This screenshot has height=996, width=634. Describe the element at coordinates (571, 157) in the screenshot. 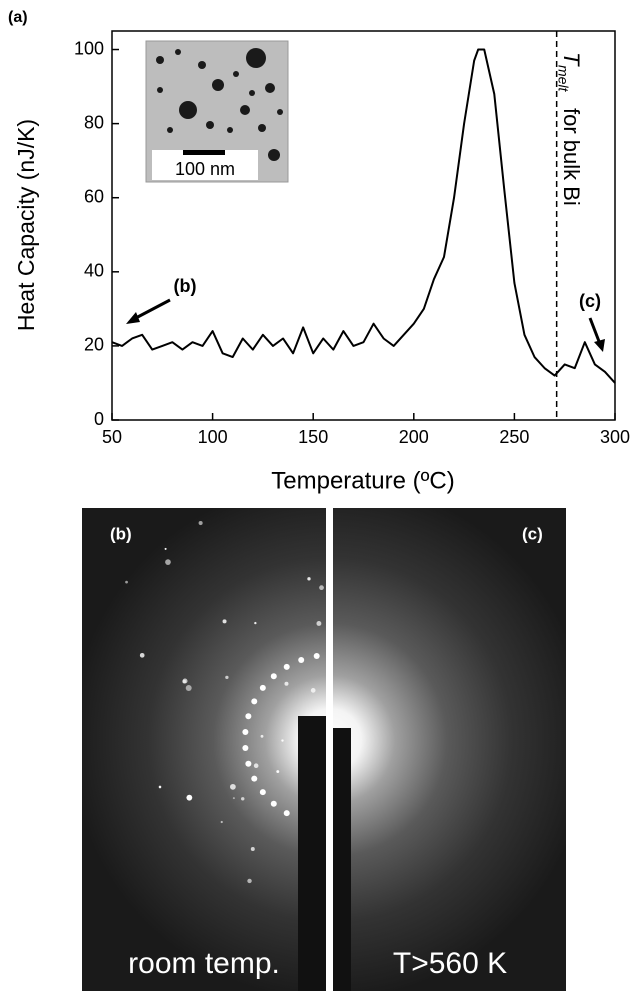

I see `melt-text: for bulk Bi` at that location.